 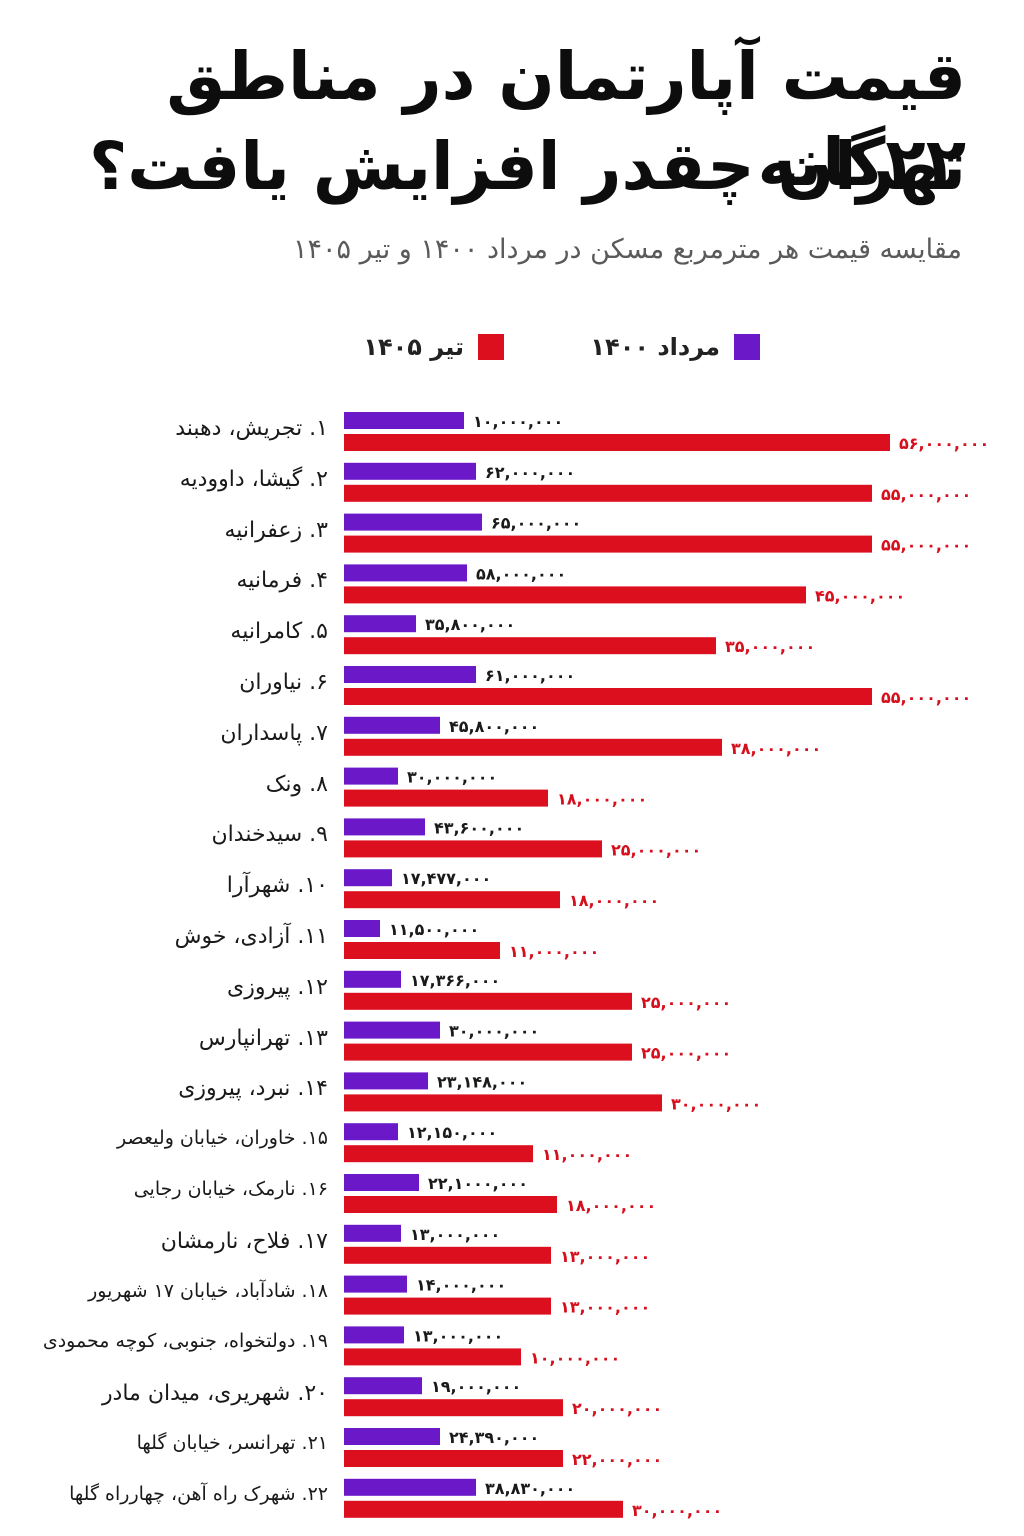 I want to click on data-label-tir-1405: ۲۲,۰۰۰,۰۰۰, so click(x=617, y=1459).